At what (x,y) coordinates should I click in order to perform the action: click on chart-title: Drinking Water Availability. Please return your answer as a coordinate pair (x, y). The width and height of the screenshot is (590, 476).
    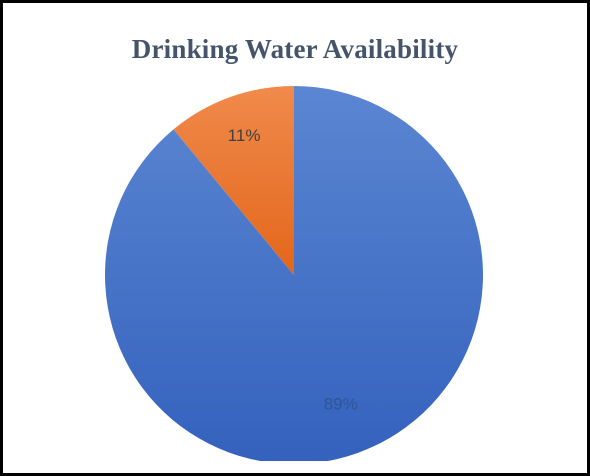
    Looking at the image, I should click on (295, 49).